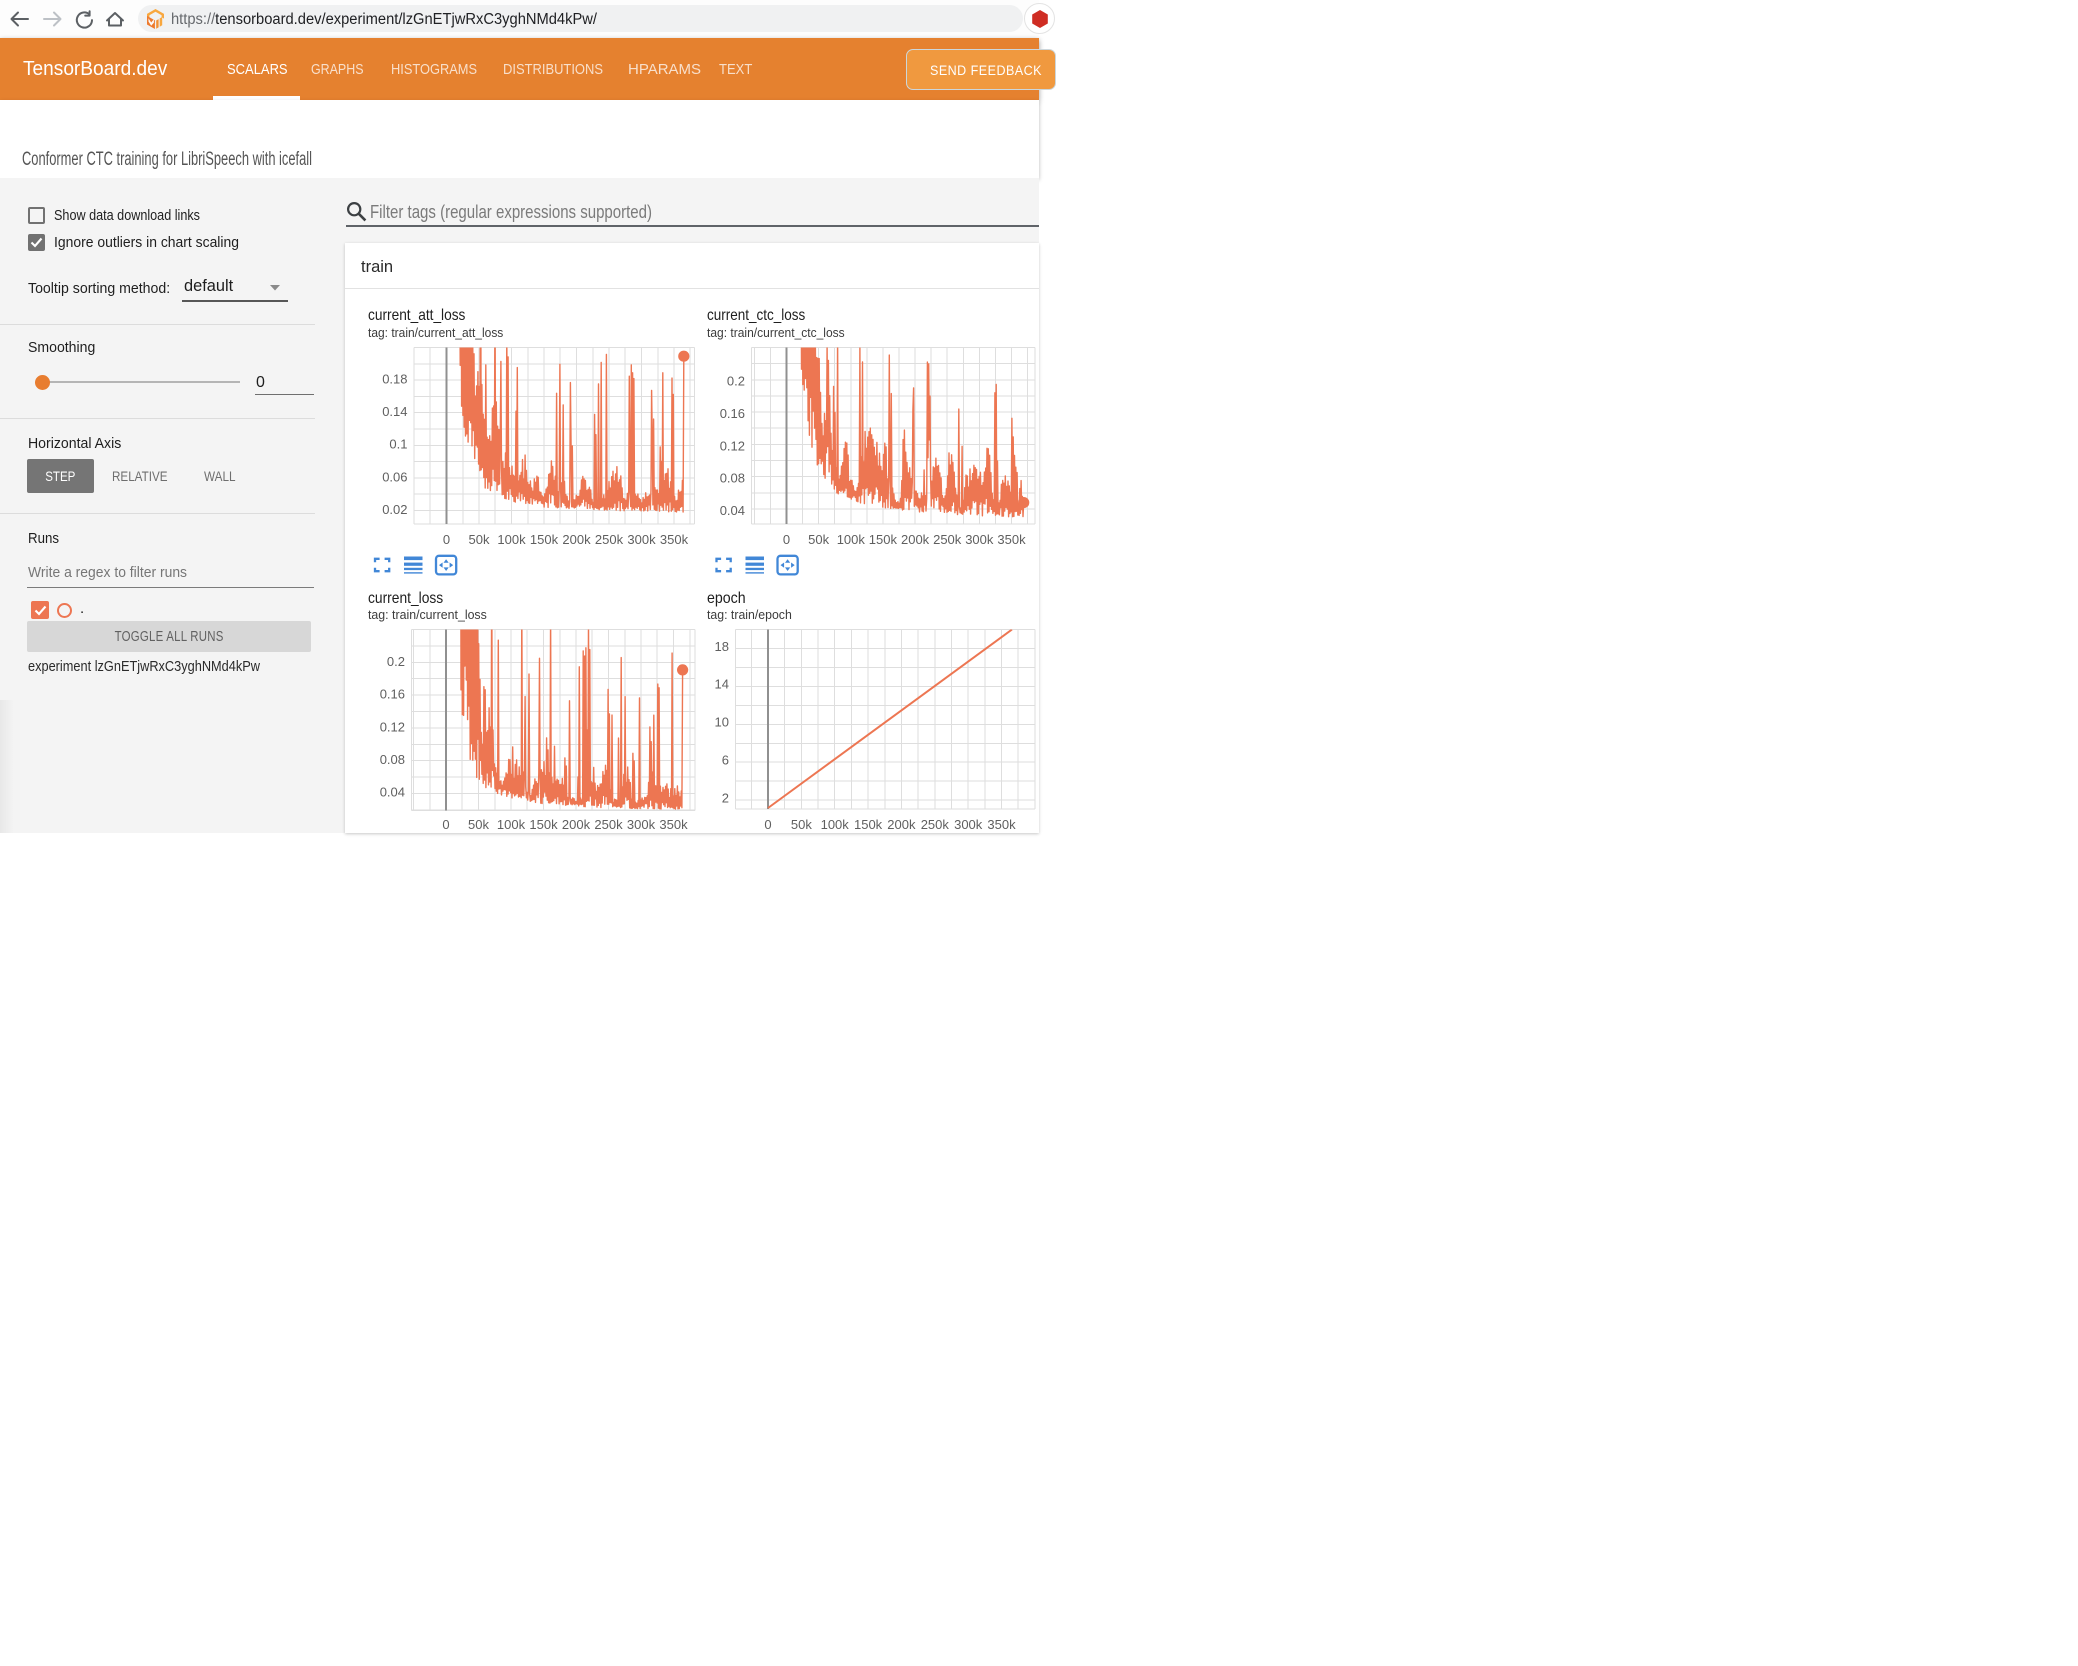 This screenshot has width=2078, height=1666. What do you see at coordinates (394, 476) in the screenshot?
I see `svg-text: 0.06` at bounding box center [394, 476].